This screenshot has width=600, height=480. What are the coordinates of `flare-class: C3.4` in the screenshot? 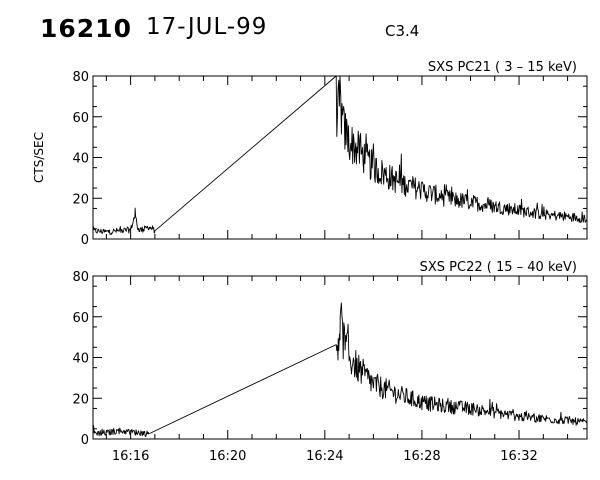 It's located at (402, 31).